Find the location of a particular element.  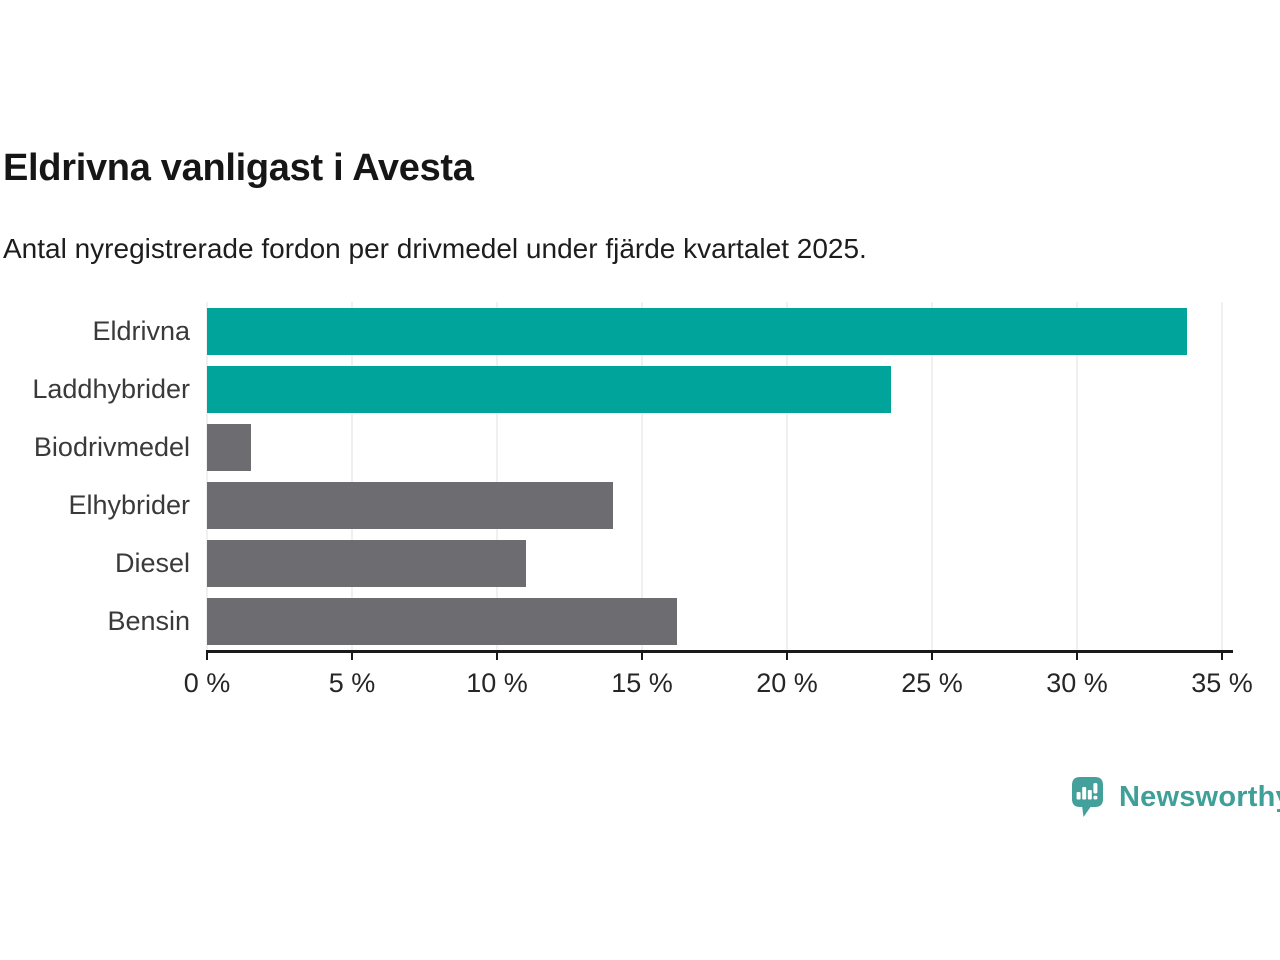

bar-elhybrider is located at coordinates (410, 505).